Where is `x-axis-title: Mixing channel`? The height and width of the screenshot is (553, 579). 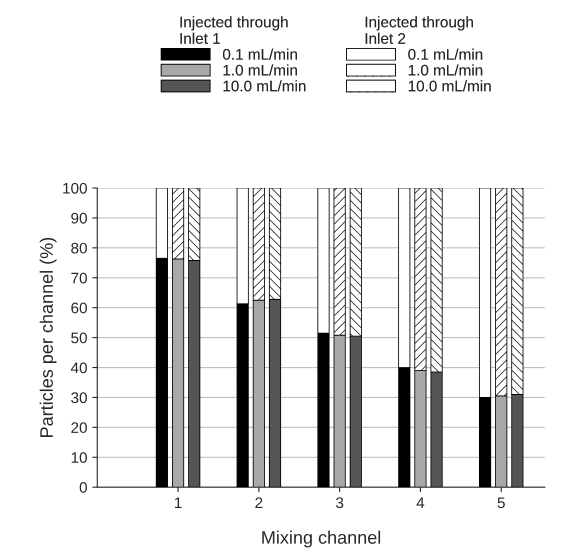
x-axis-title: Mixing channel is located at coordinates (321, 539).